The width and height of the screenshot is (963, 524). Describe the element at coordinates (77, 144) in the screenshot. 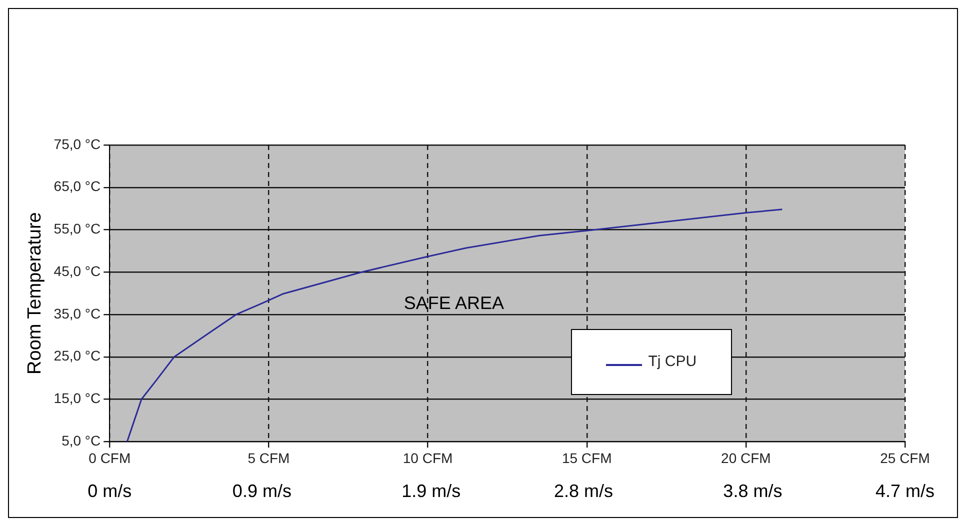

I see `y-tick-label: 75,0 °C` at that location.